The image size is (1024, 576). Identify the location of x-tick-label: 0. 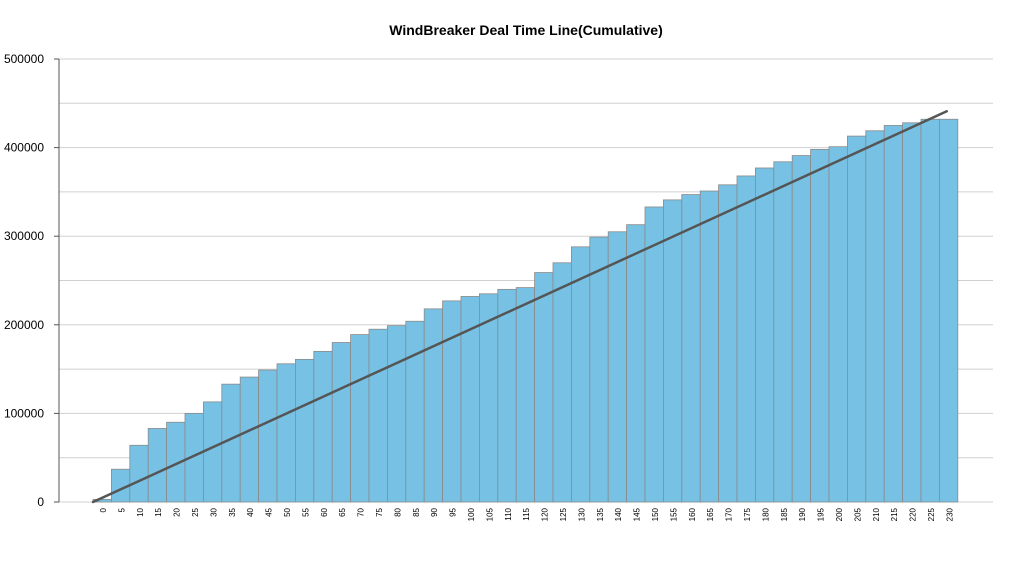
(103, 509).